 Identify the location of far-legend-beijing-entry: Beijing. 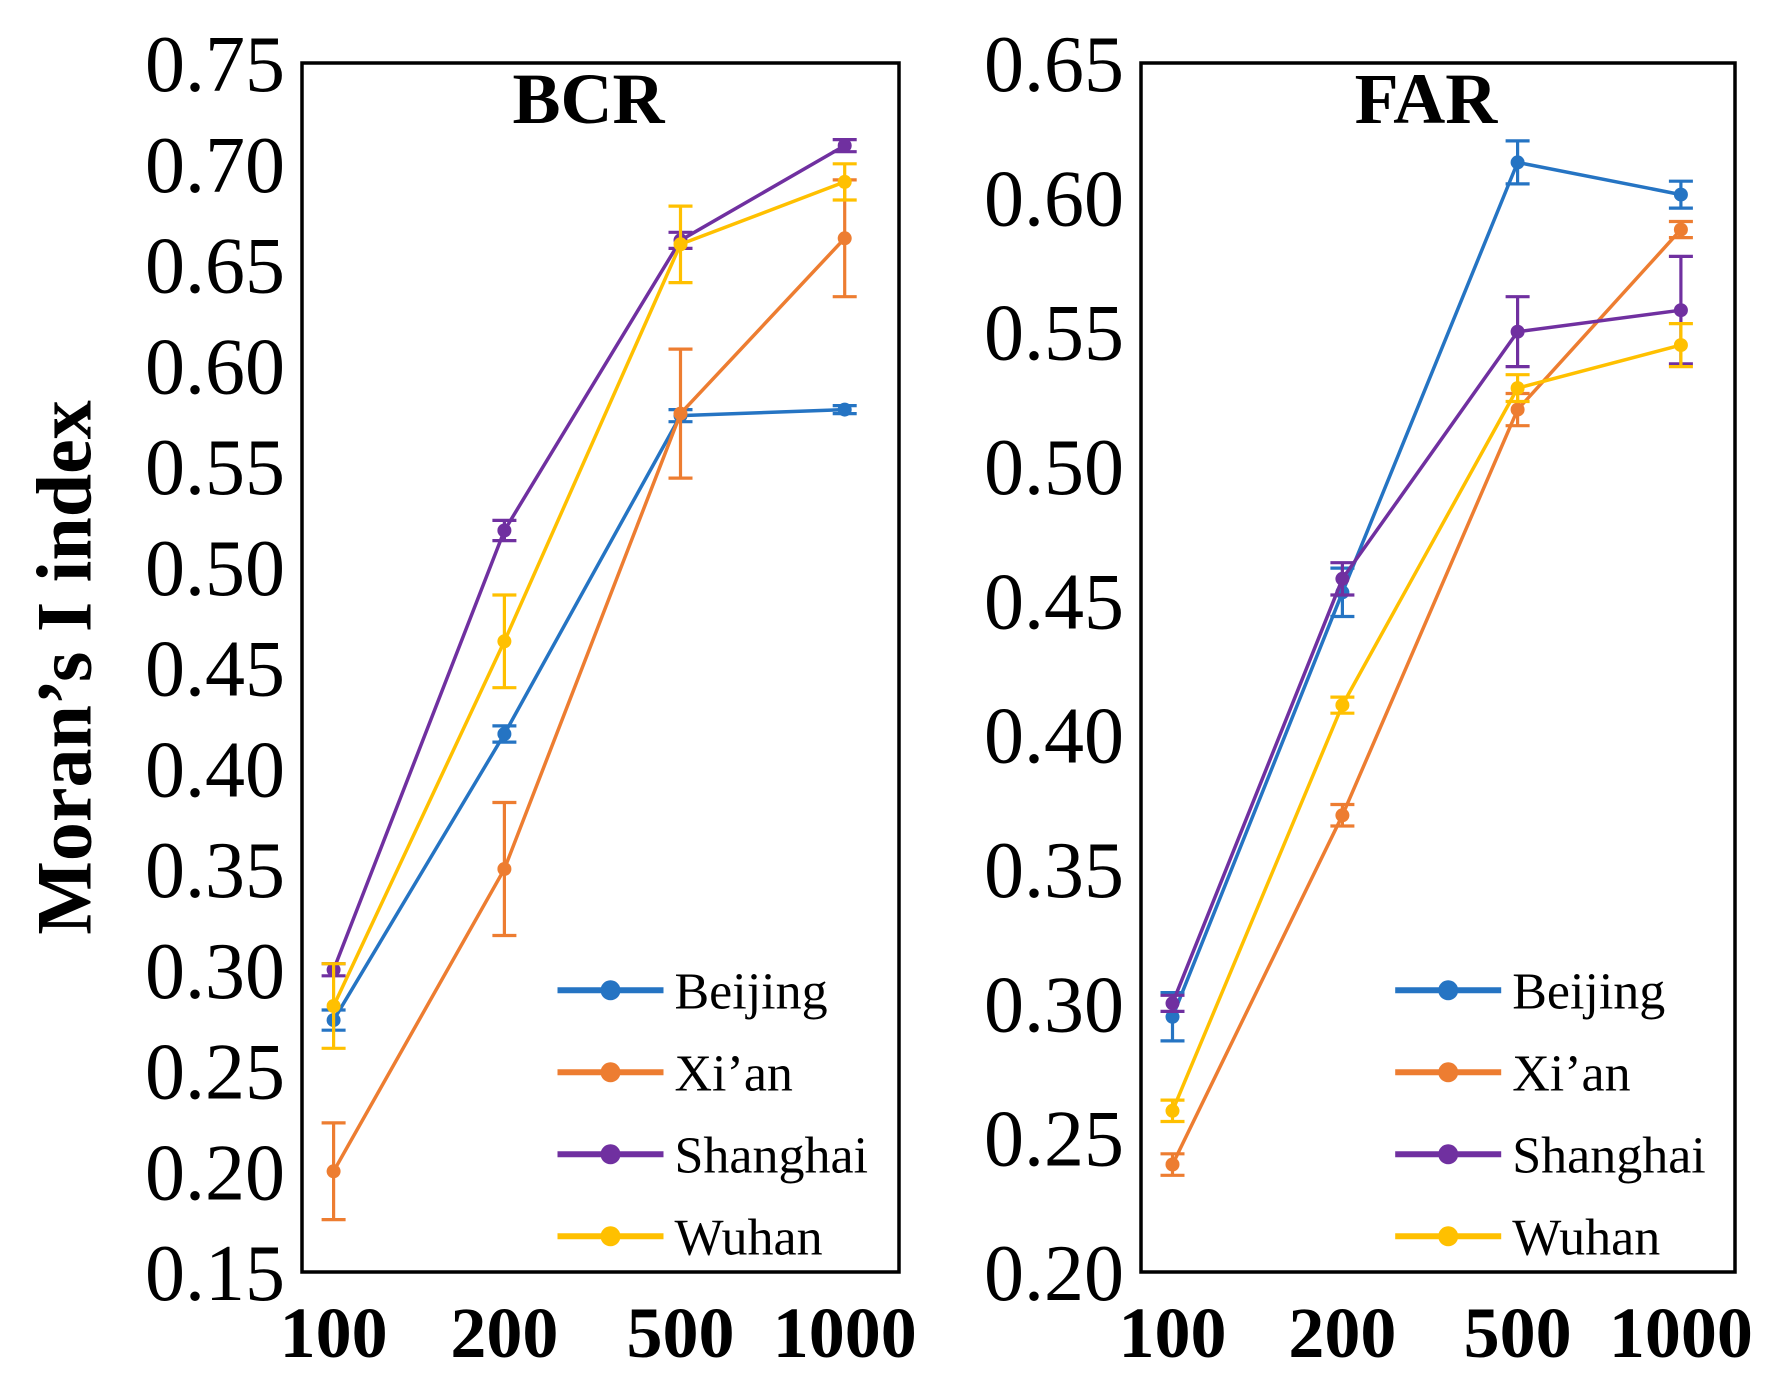
(1530, 992).